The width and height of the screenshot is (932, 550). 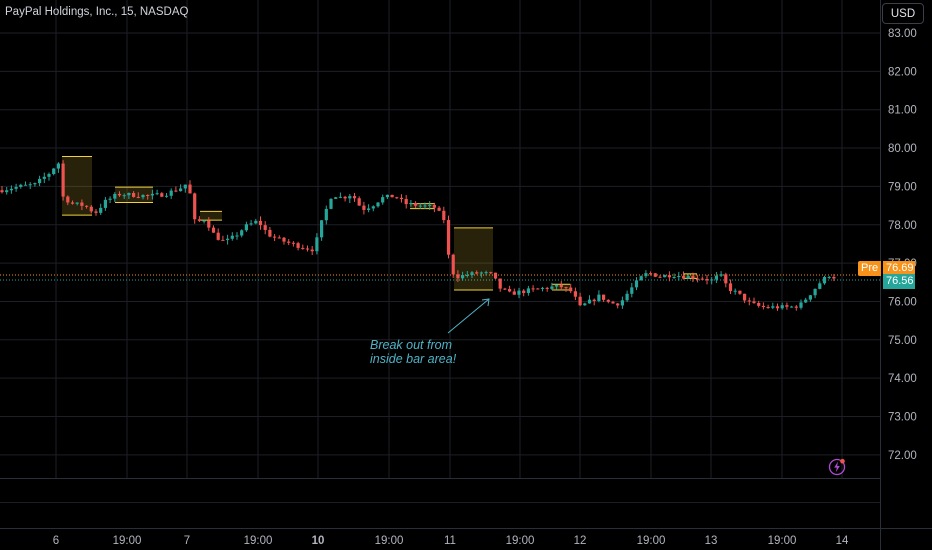 I want to click on annotation-text: Break out from inside bar area!, so click(x=413, y=352).